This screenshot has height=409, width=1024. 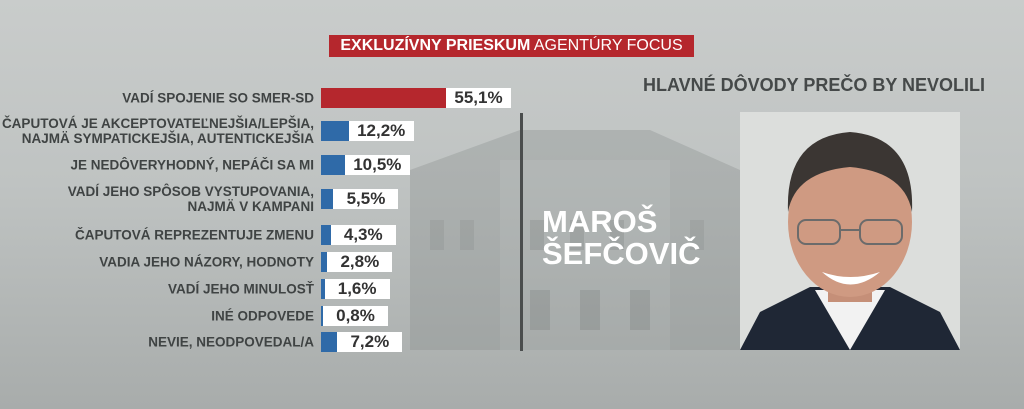 I want to click on person-portrait, so click(x=850, y=231).